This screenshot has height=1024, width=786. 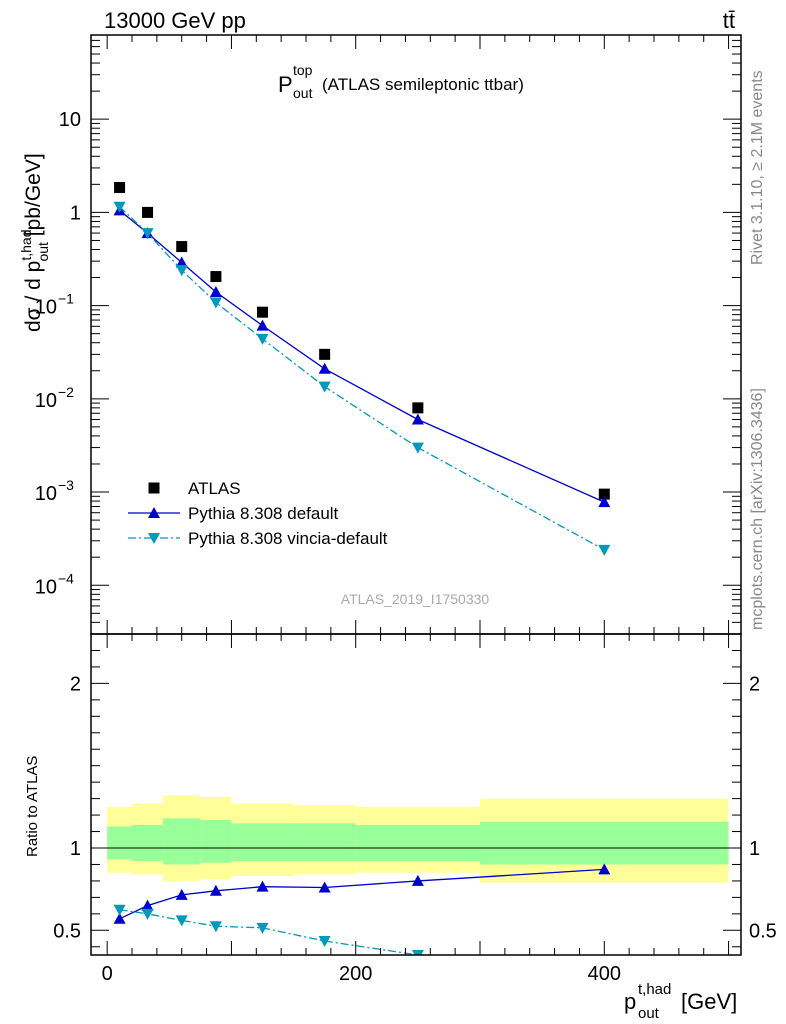 What do you see at coordinates (709, 1001) in the screenshot?
I see `xlabel-unit: [GeV]` at bounding box center [709, 1001].